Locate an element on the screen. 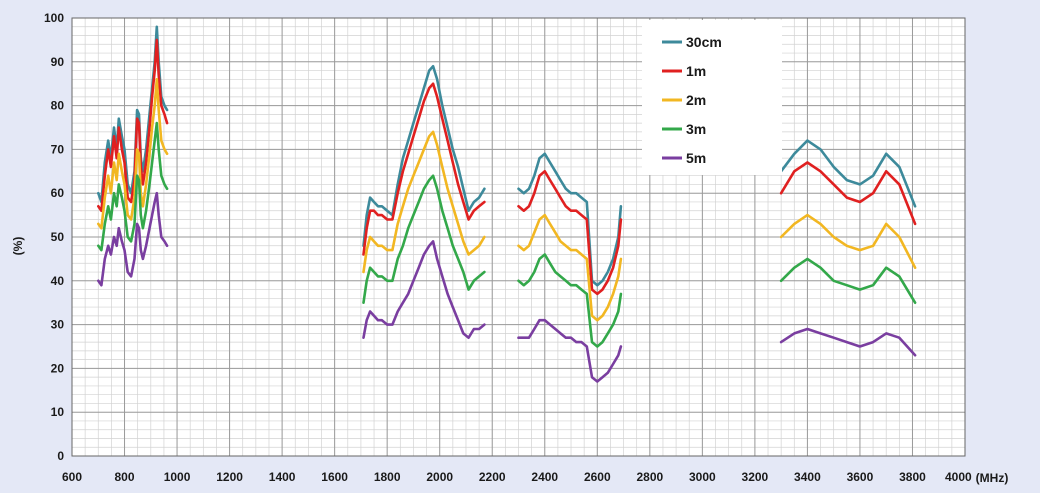 Image resolution: width=1040 pixels, height=493 pixels. legend-label-30cm: 30cm is located at coordinates (704, 42).